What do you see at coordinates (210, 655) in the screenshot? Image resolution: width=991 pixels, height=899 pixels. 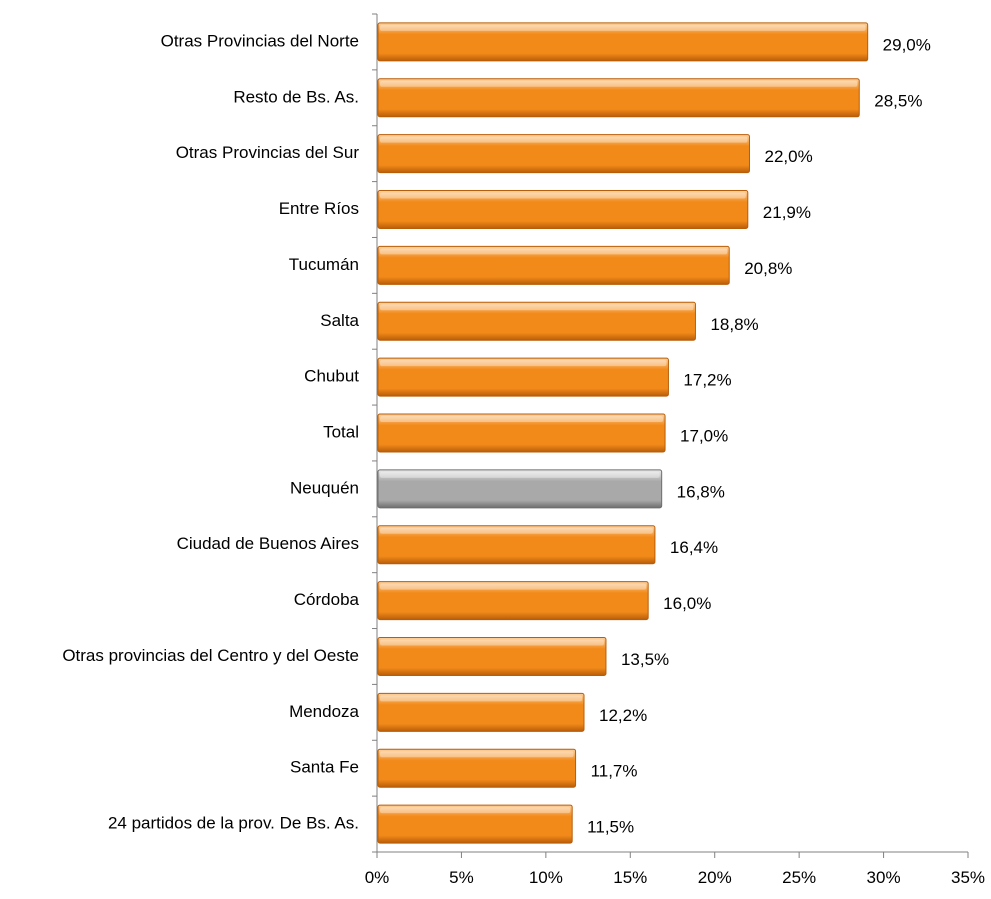 I see `category-label-otras-provincias-del-centro-y-del-oeste: Otras provincias del Centro y del Oeste` at bounding box center [210, 655].